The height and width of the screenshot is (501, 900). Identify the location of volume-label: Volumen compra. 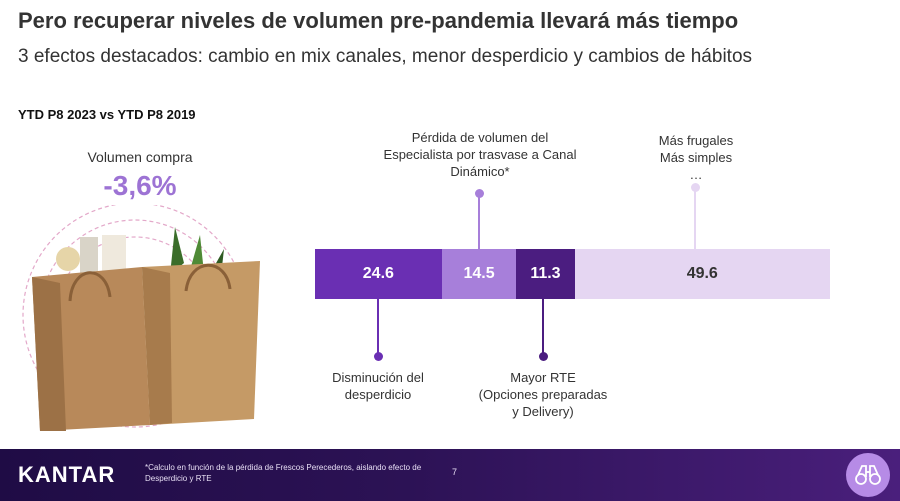
(140, 157).